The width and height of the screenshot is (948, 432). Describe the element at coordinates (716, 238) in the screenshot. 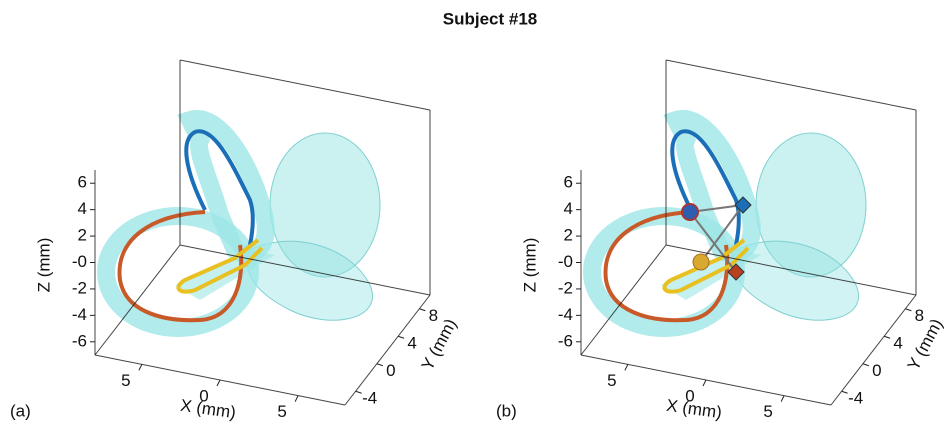

I see `landmarks` at that location.